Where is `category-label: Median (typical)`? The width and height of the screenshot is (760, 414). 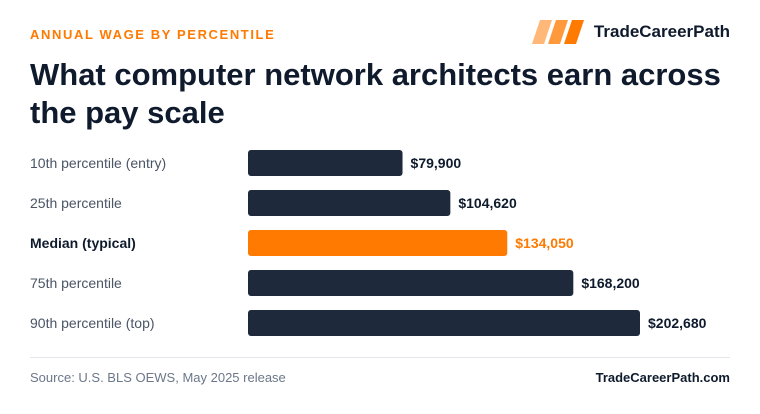
category-label: Median (typical) is located at coordinates (83, 243).